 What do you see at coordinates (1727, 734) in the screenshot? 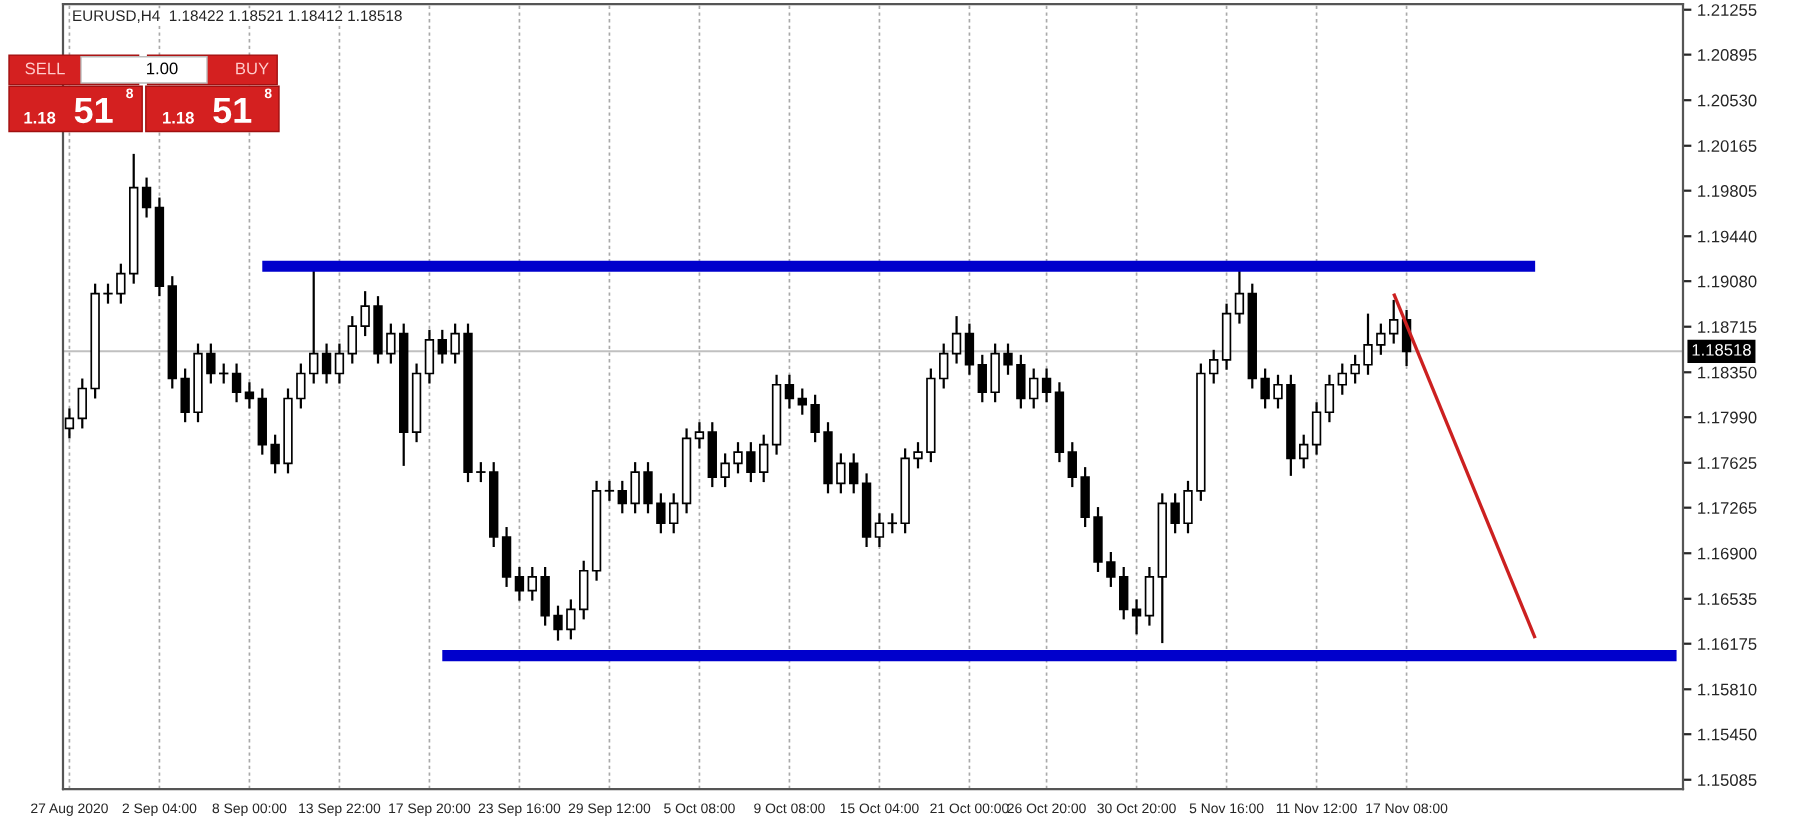
I see `y-tick-label: 1.15450` at bounding box center [1727, 734].